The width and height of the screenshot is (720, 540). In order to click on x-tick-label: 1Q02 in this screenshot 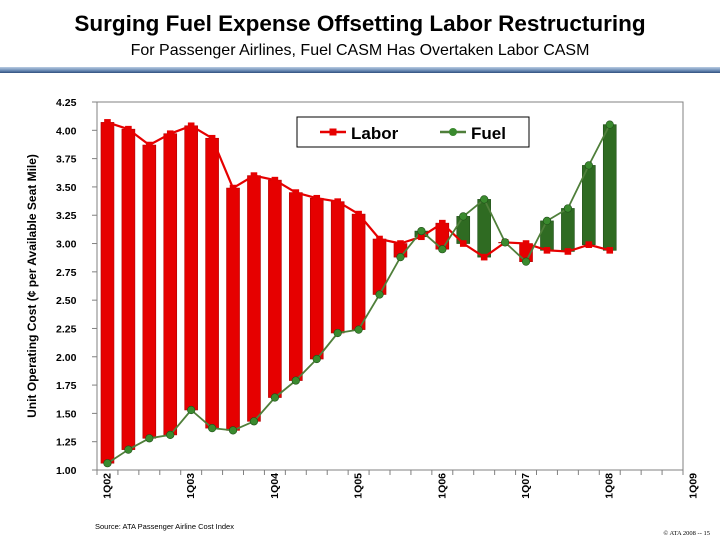, I will do `click(108, 486)`.